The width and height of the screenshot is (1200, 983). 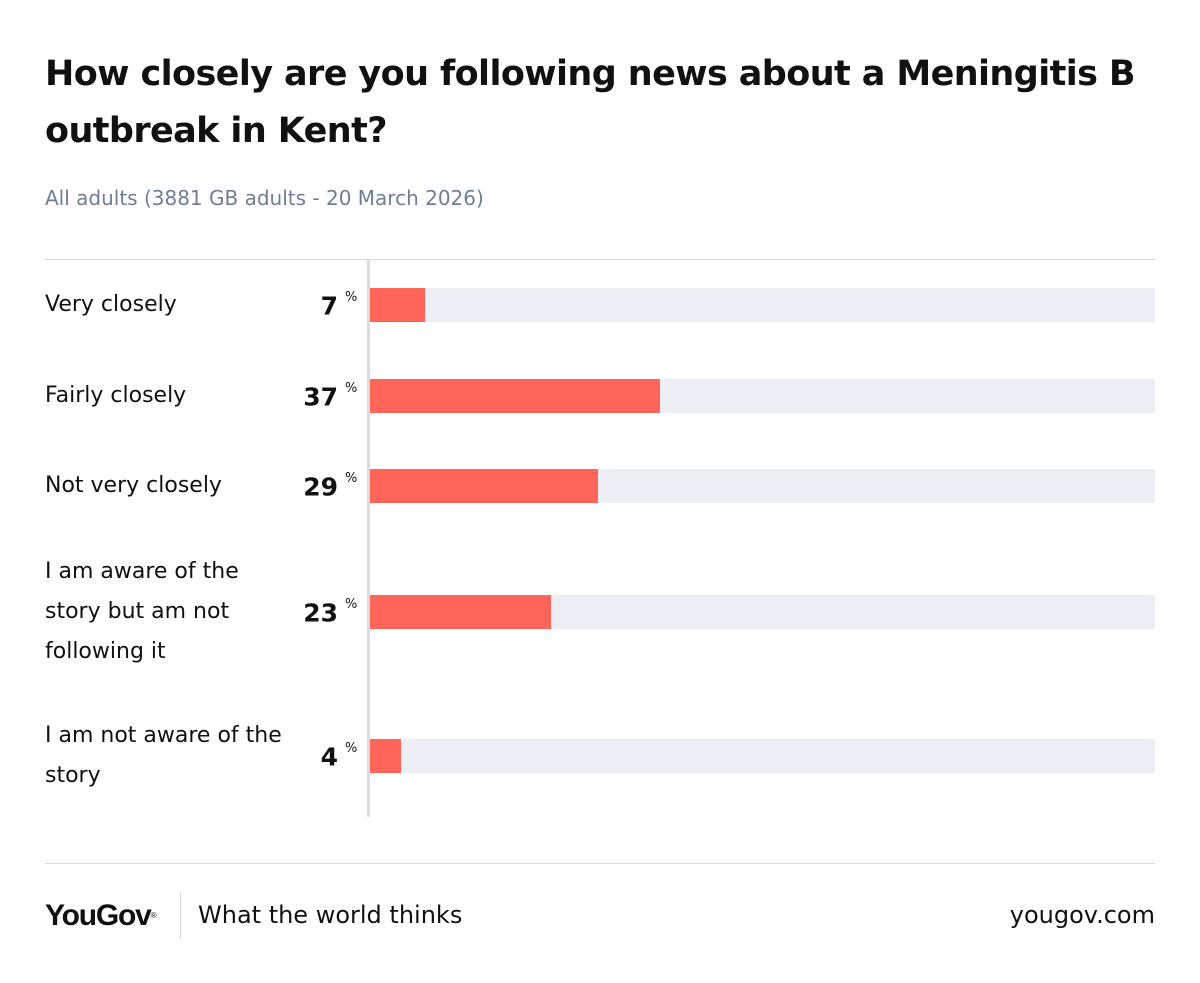 I want to click on data-label: 23, so click(x=320, y=613).